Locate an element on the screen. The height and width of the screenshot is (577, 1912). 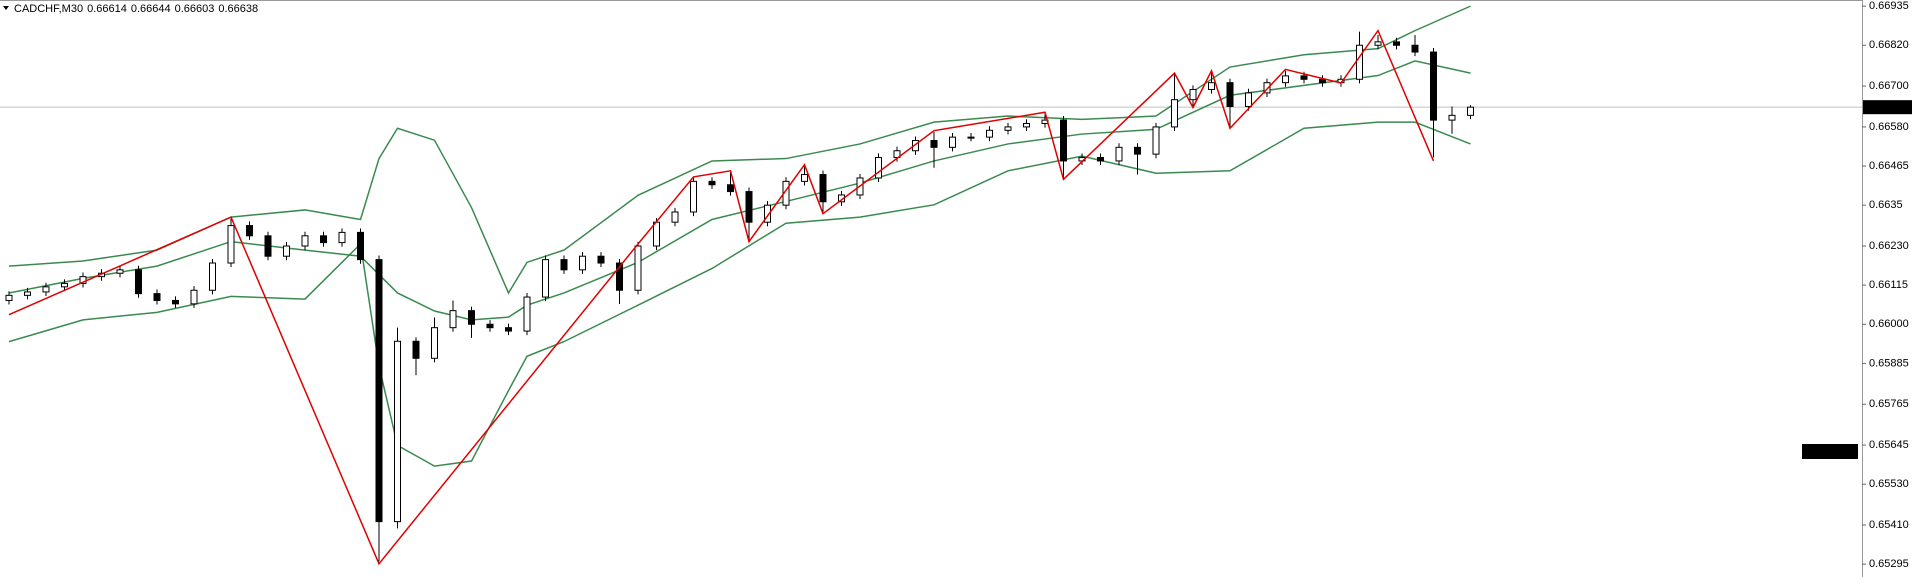
y-tick-label: 0.65645 is located at coordinates (1889, 445).